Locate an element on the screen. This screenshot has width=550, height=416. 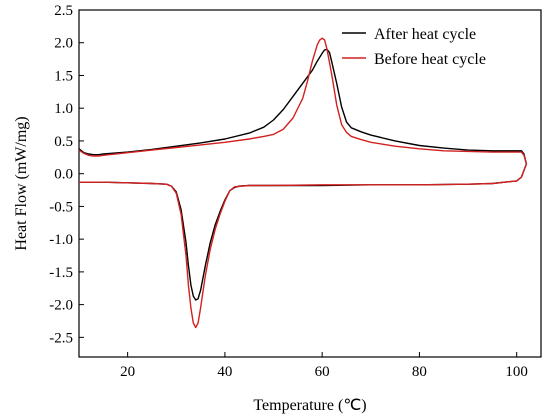
y-axis-title: Heat Flow (mW/mg) is located at coordinates (21, 183).